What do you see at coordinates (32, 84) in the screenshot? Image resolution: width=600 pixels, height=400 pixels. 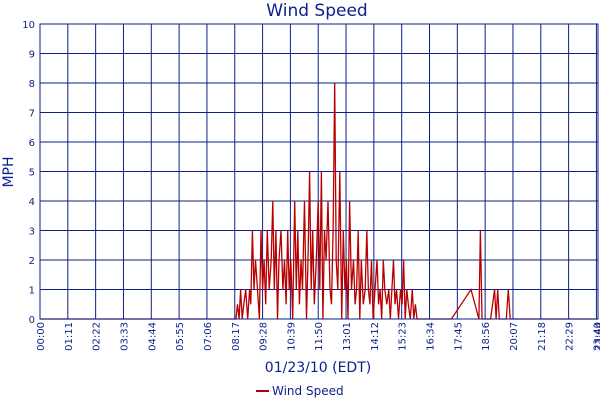 I see `y-tick-label: 8` at bounding box center [32, 84].